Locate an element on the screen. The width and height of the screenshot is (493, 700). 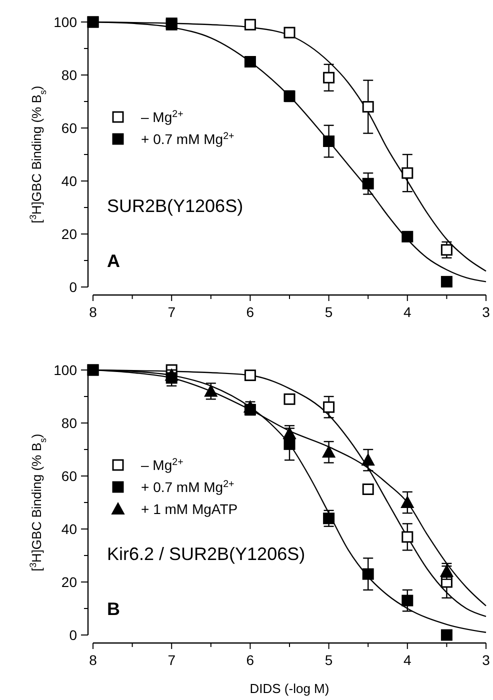
annotation: A is located at coordinates (113, 261).